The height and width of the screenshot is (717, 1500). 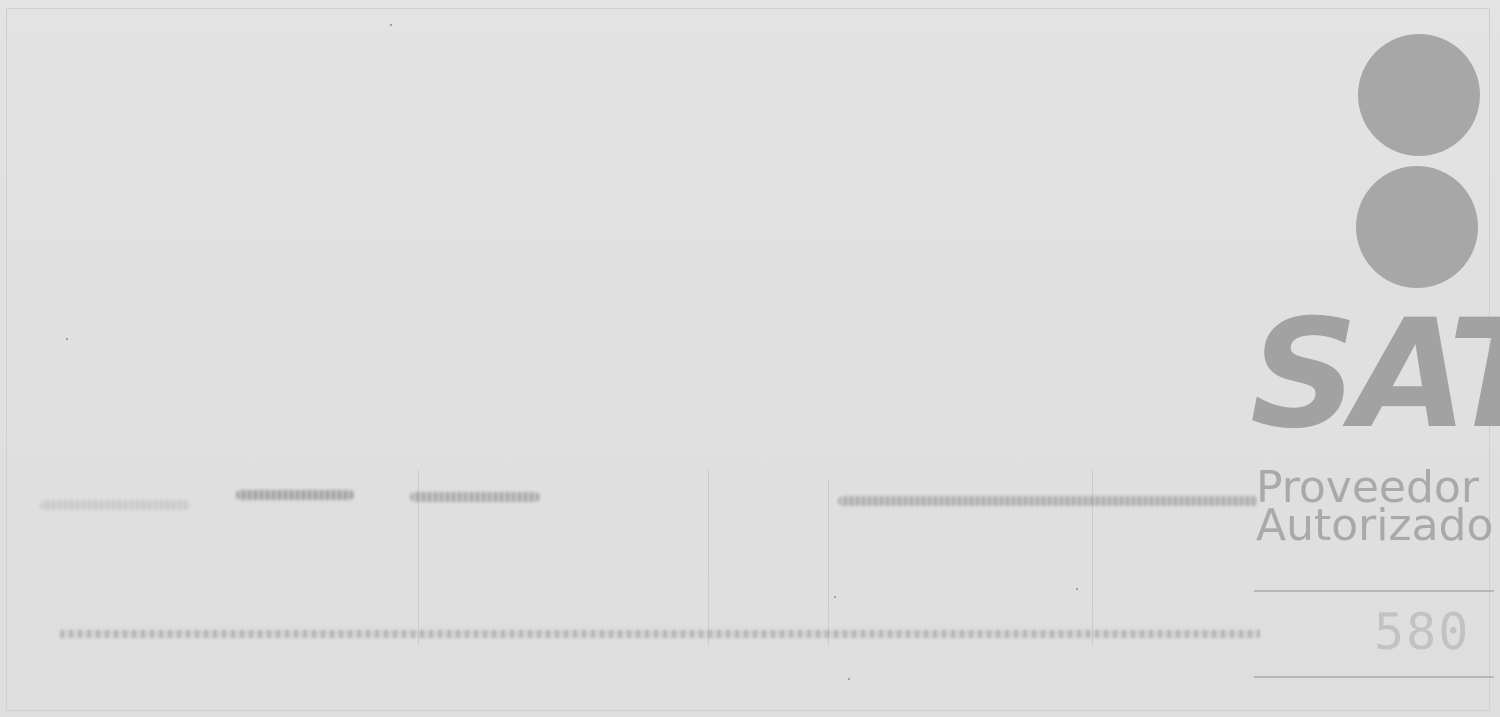 I want to click on seal-authorized-text: Autorizado, so click(x=1374, y=526).